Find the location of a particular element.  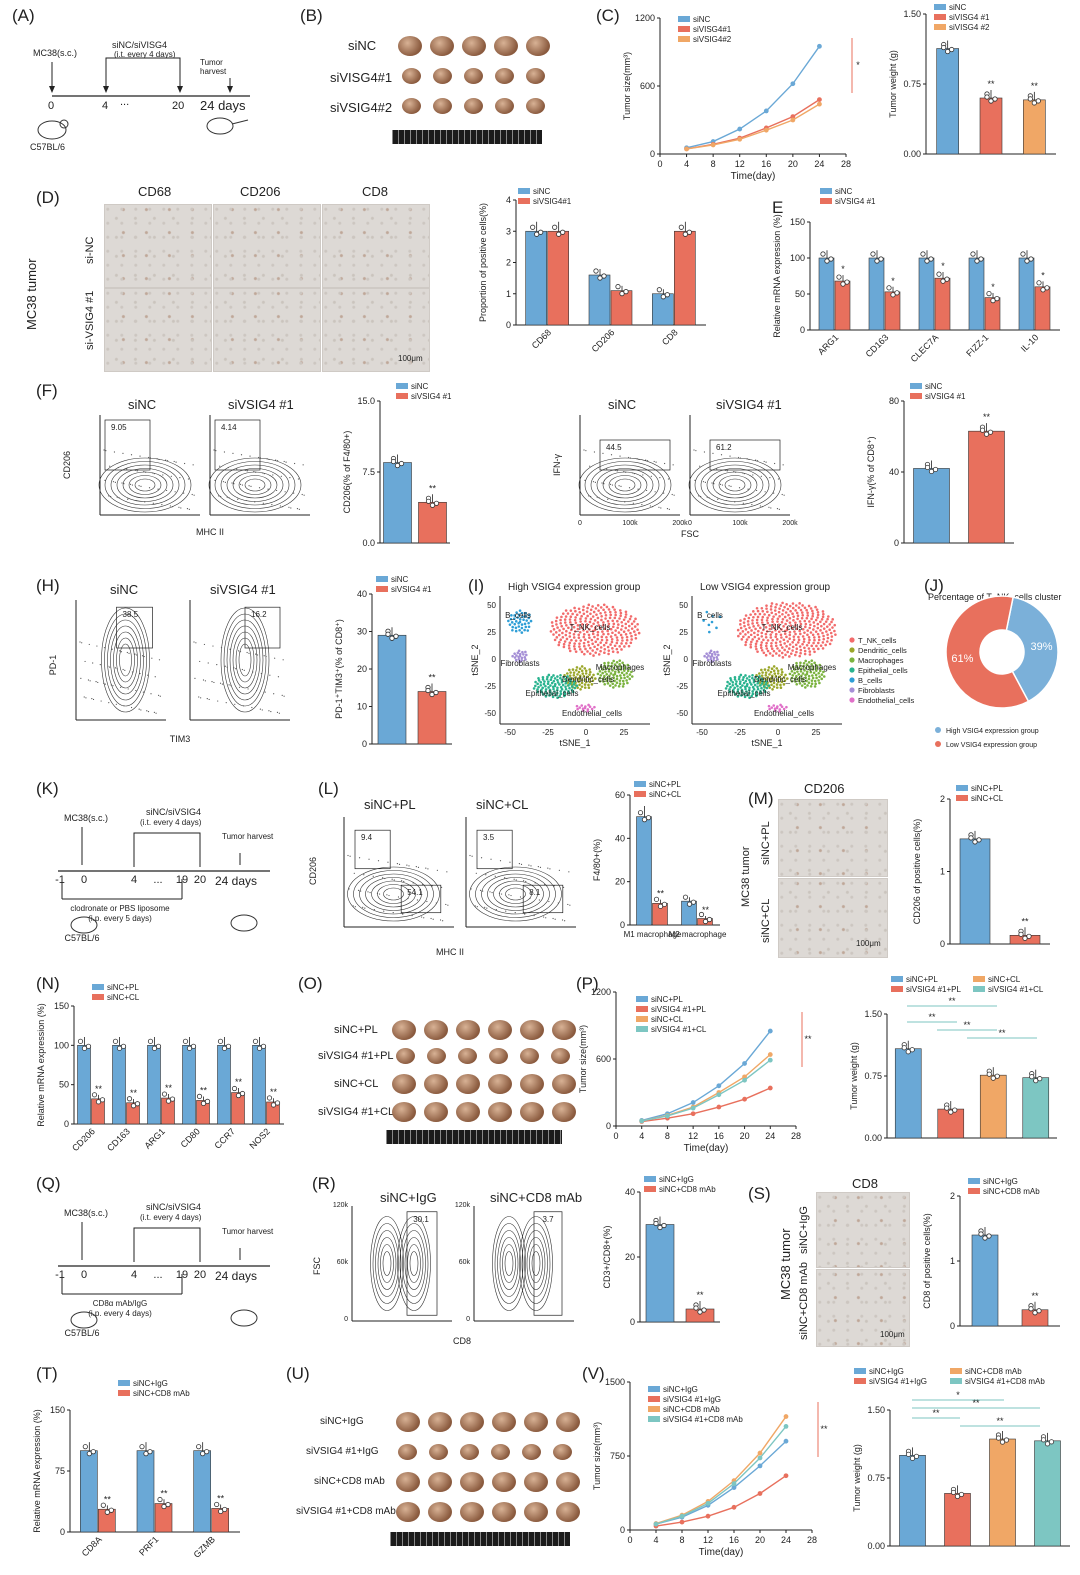

gate is located at coordinates (237, 445).